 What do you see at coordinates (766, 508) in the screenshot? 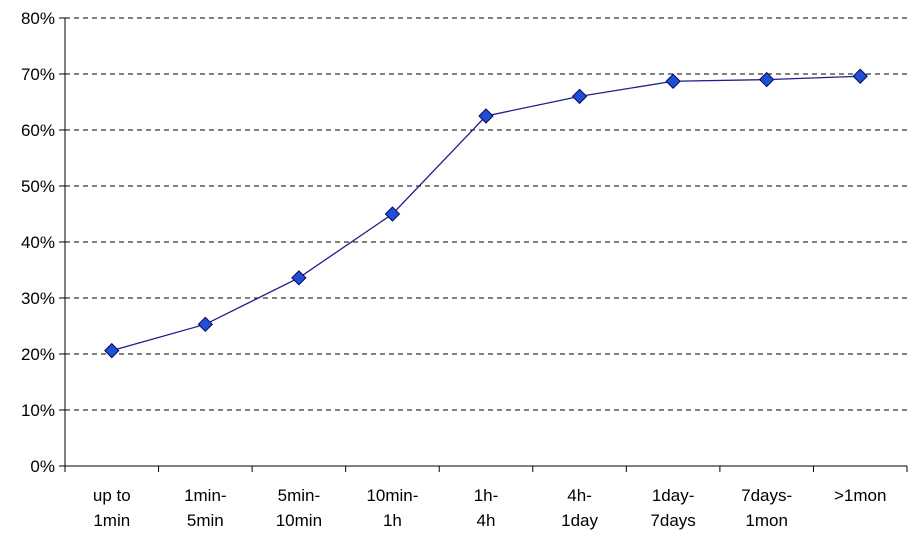
I see `x-tick-label: 7days-1mon` at bounding box center [766, 508].